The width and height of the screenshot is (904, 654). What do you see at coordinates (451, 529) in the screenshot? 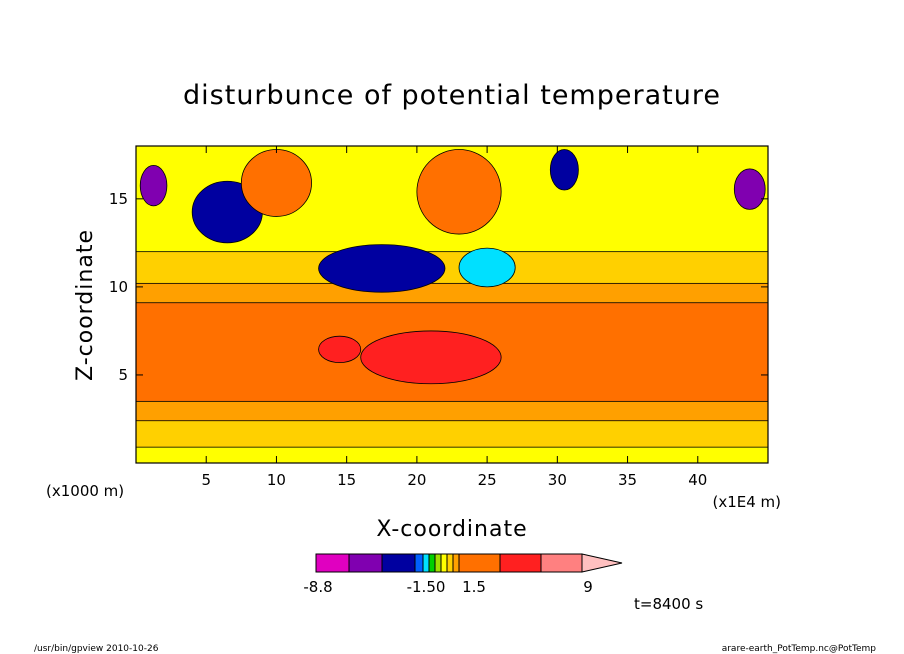
I see `x-axis-label: X-coordinate` at bounding box center [451, 529].